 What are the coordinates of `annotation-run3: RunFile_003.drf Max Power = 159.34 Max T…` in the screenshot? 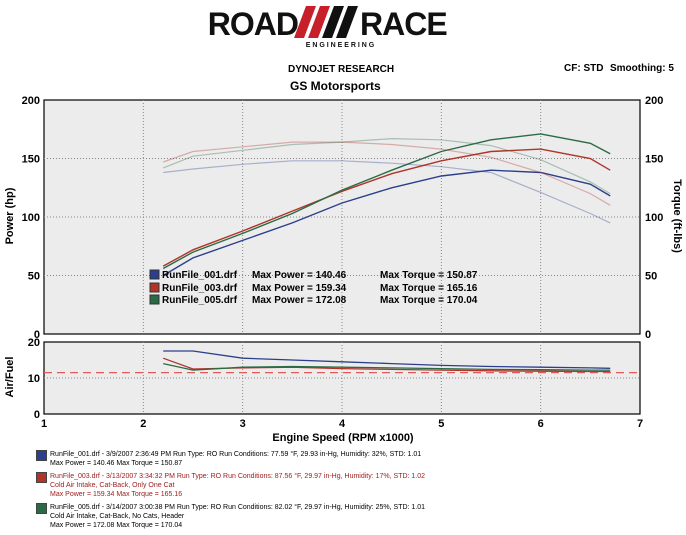 It's located at (313, 288).